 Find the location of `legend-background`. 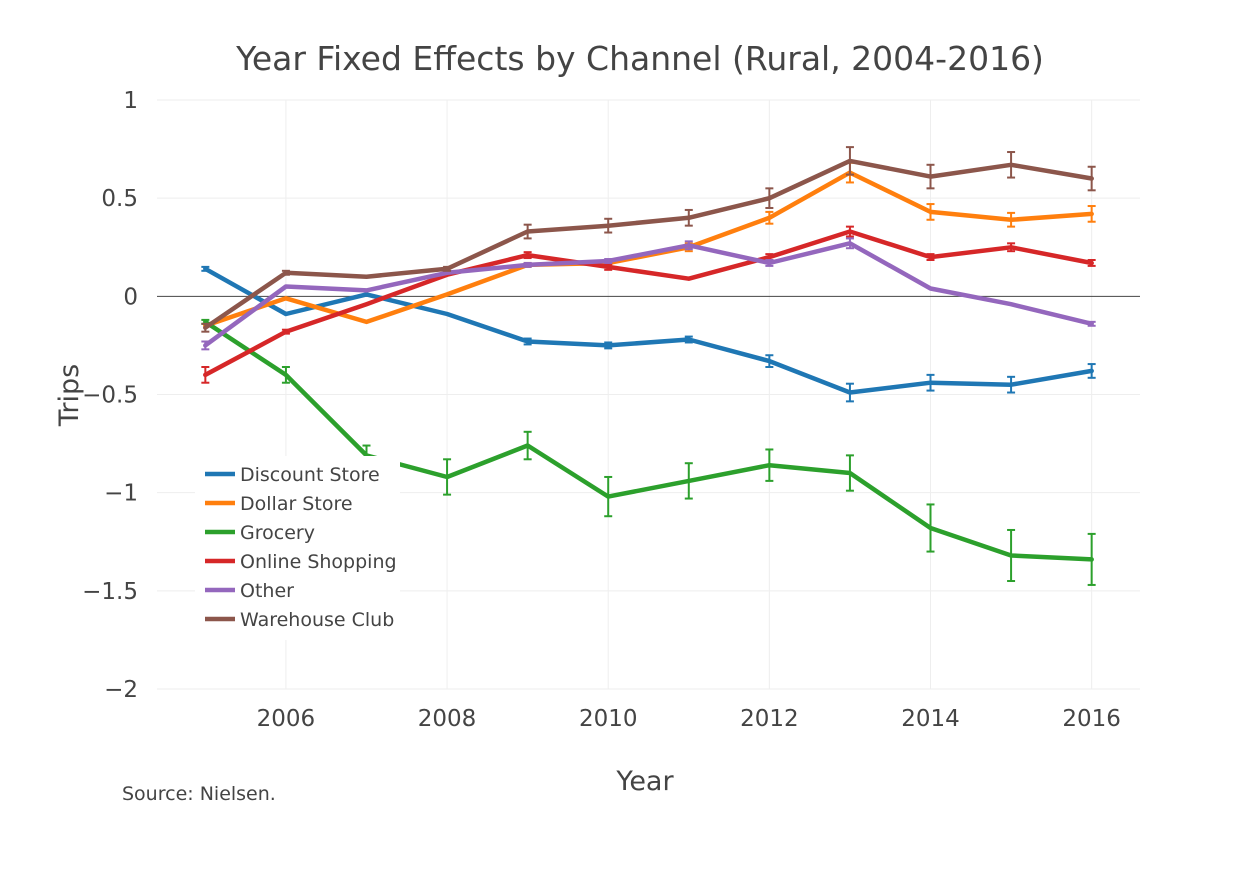

legend-background is located at coordinates (297, 548).